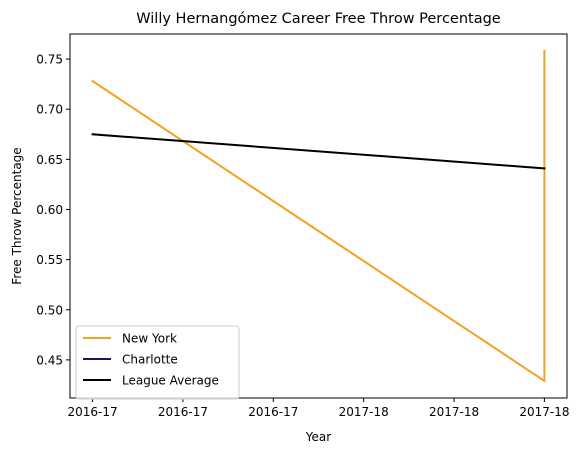 The width and height of the screenshot is (582, 459). Describe the element at coordinates (150, 360) in the screenshot. I see `legend-label: Charlotte` at that location.